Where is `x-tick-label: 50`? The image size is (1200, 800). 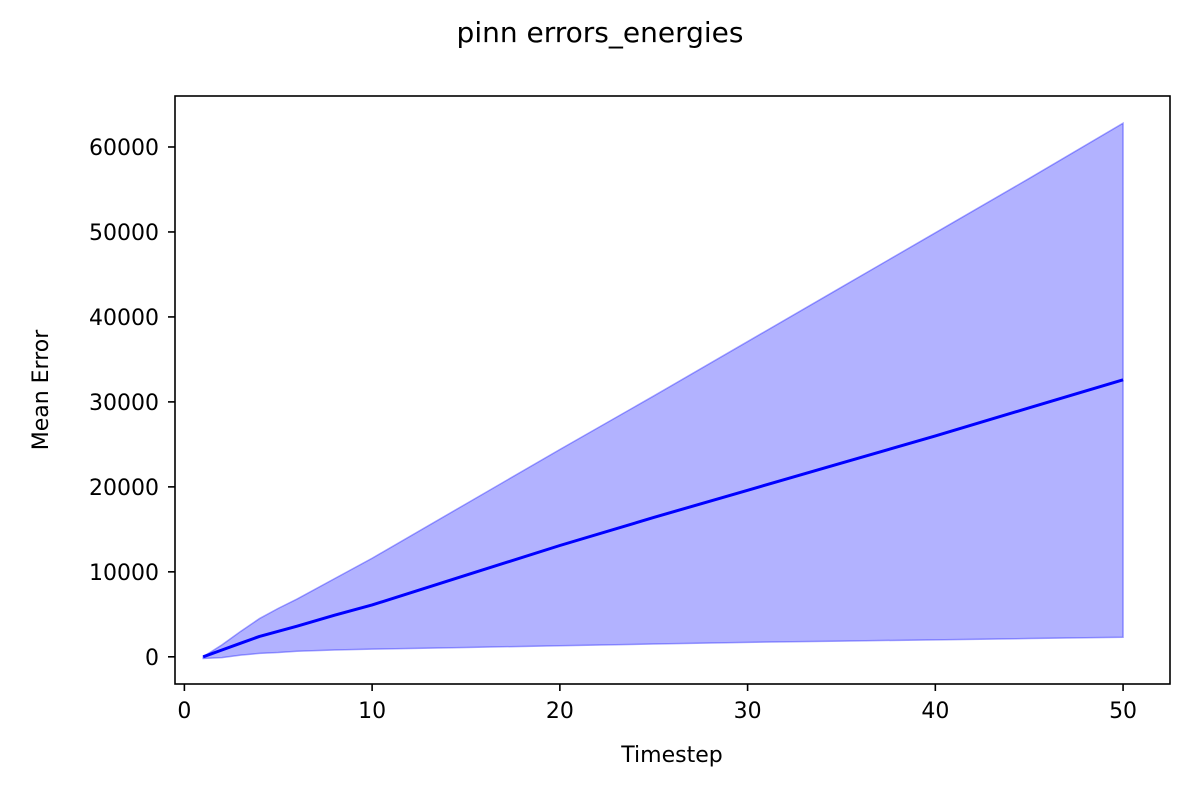
x-tick-label: 50 is located at coordinates (1123, 711).